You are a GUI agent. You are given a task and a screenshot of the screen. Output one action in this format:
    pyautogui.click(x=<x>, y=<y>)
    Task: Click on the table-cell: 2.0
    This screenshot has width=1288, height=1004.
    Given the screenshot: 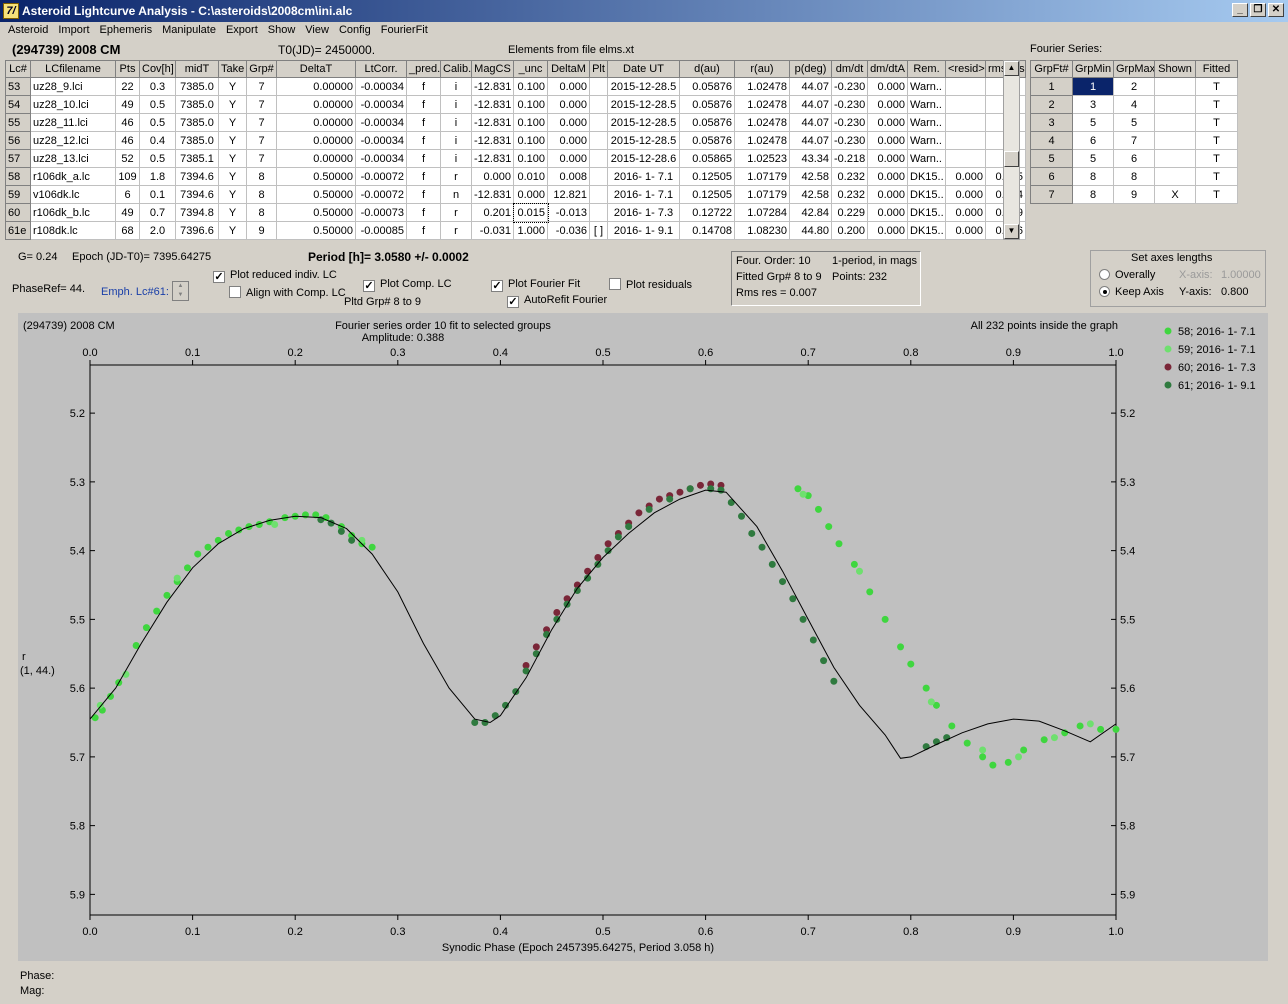 What is the action you would take?
    pyautogui.click(x=157, y=230)
    